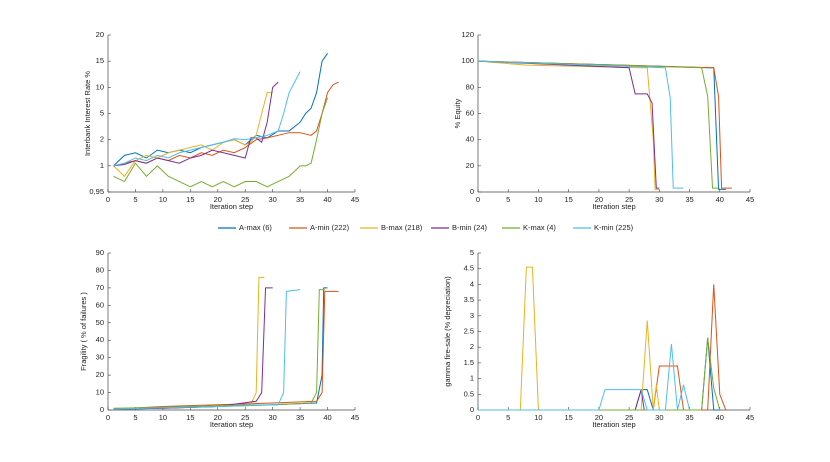  I want to click on y-tick-label: 90, so click(100, 252).